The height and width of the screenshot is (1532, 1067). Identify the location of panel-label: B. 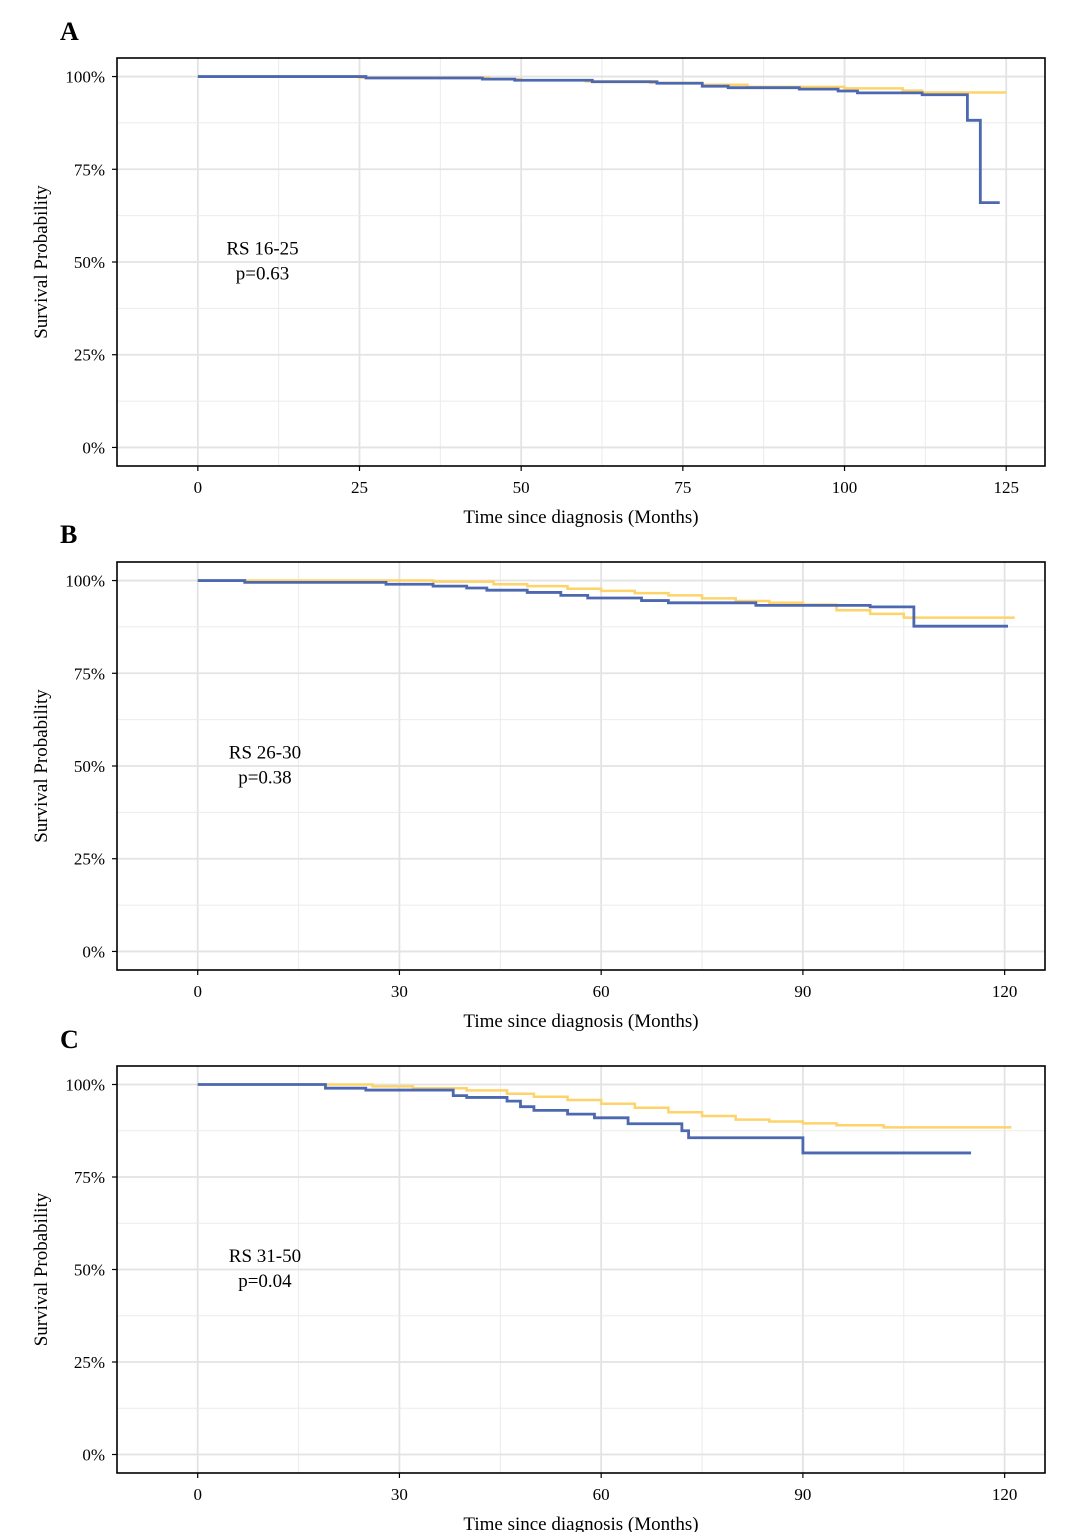
(68, 534).